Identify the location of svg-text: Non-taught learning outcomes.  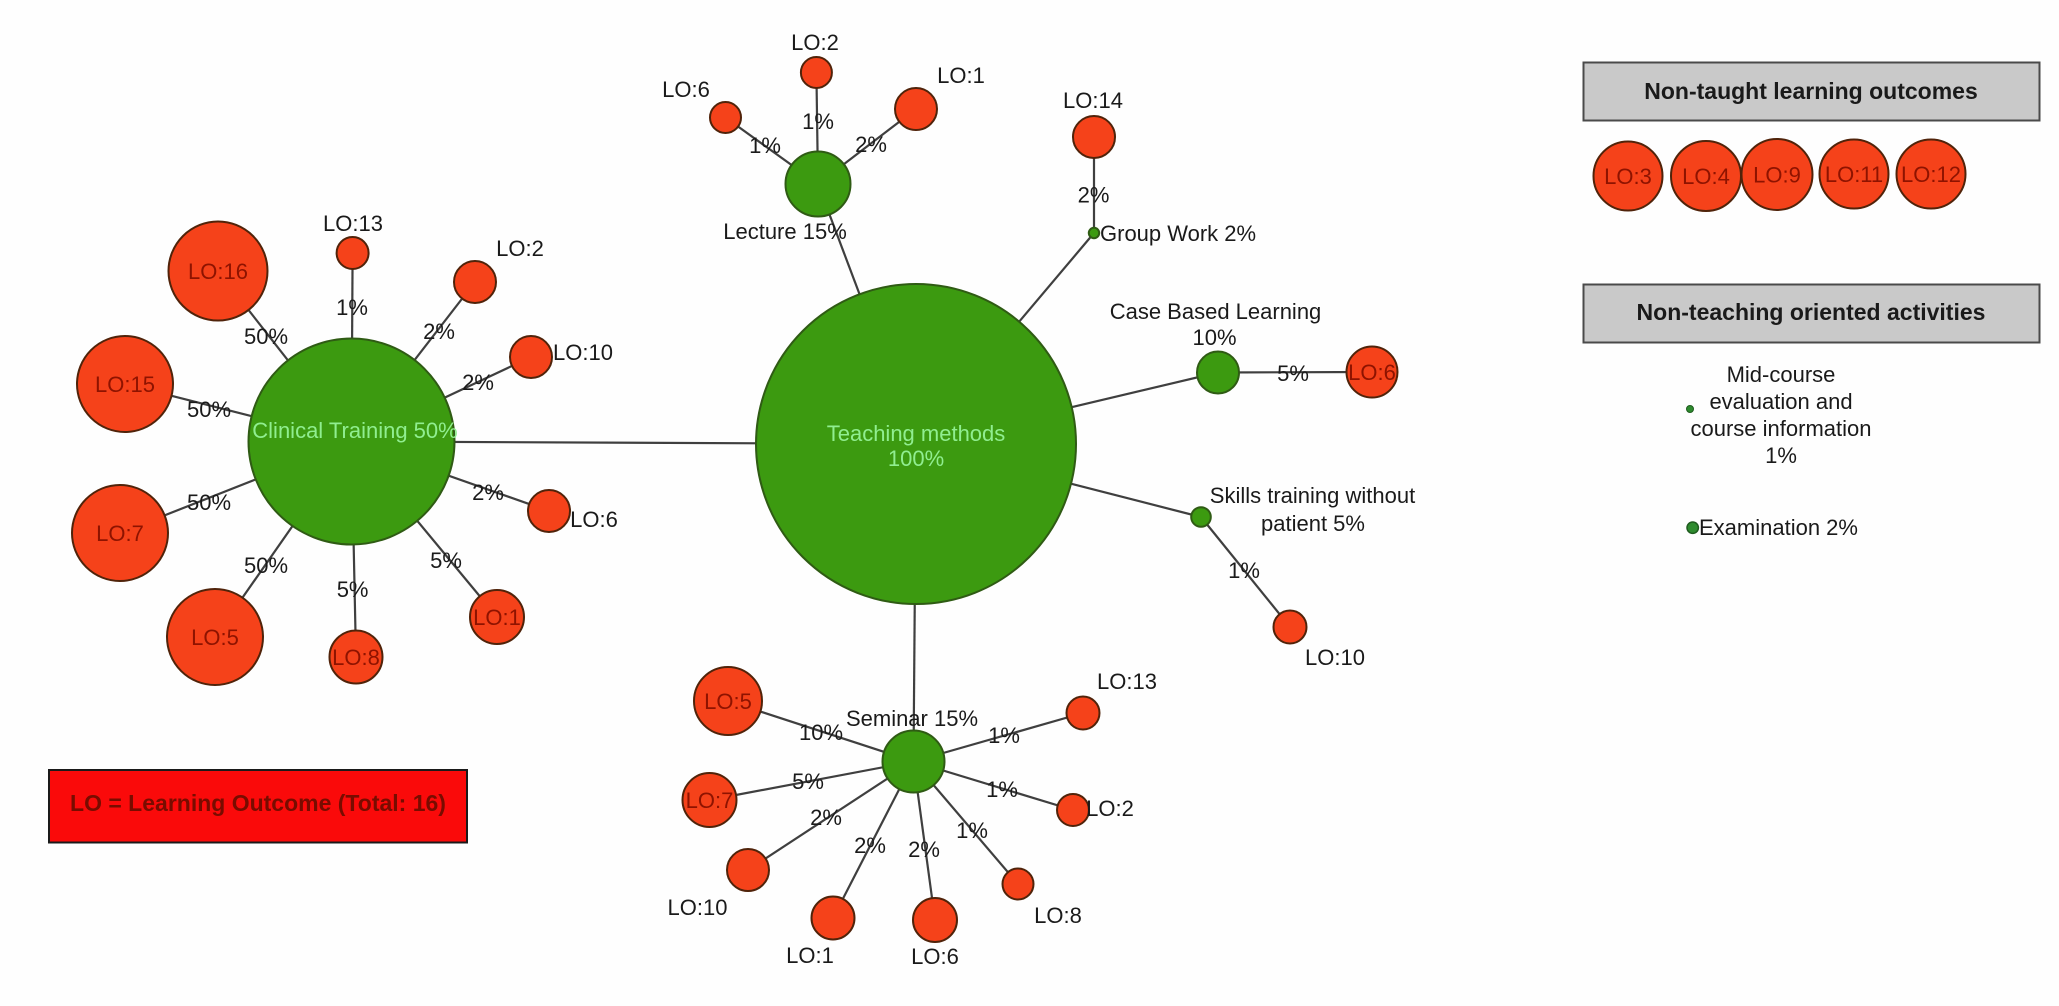
(1811, 91).